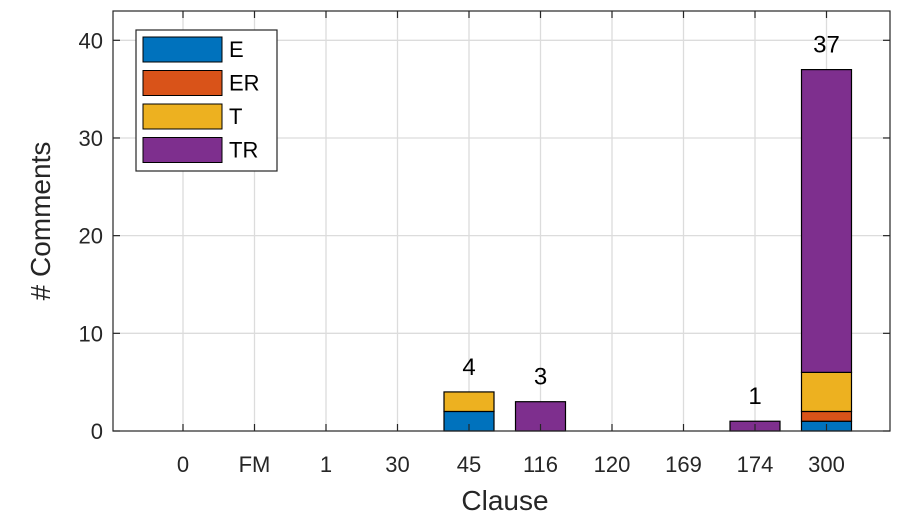 The width and height of the screenshot is (900, 518). Describe the element at coordinates (244, 83) in the screenshot. I see `legend-label-er: ER` at that location.